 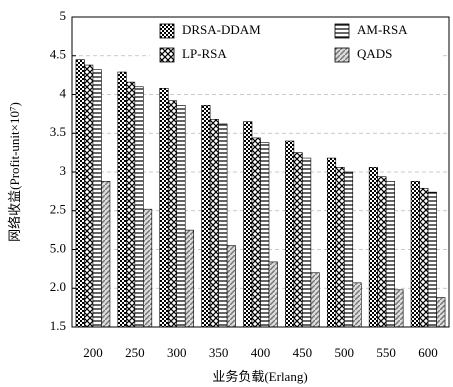 What do you see at coordinates (259, 376) in the screenshot?
I see `x-axis-label: 业务负载(Erlang)` at bounding box center [259, 376].